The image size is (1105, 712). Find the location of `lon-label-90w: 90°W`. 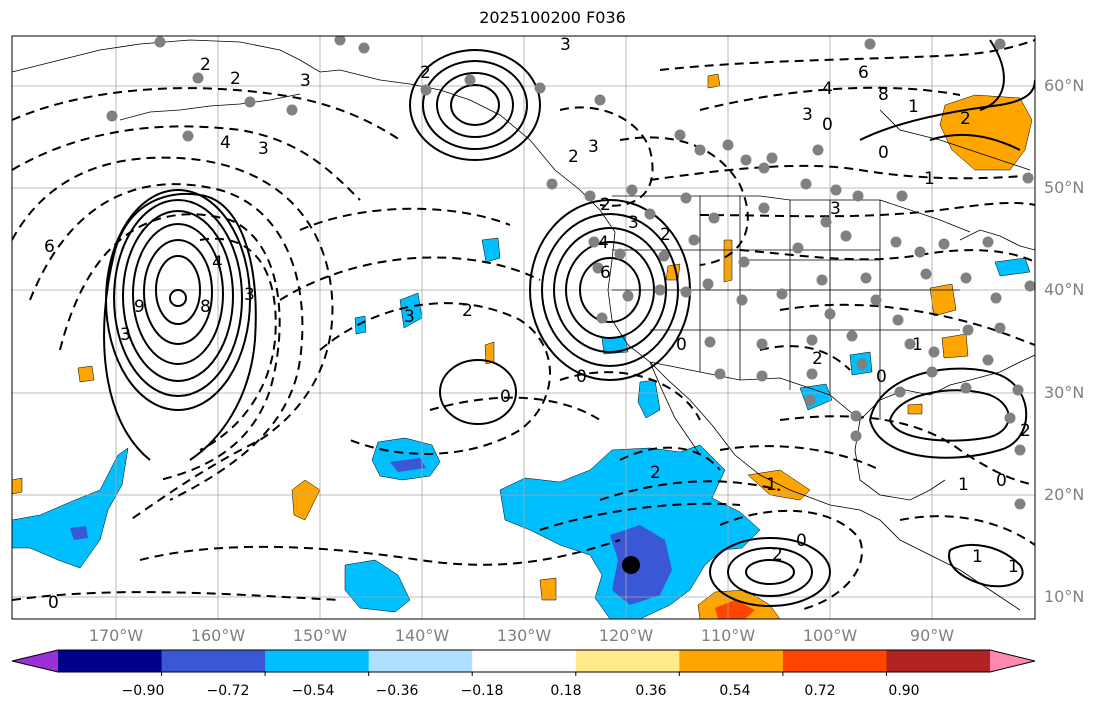

lon-label-90w: 90°W is located at coordinates (932, 635).